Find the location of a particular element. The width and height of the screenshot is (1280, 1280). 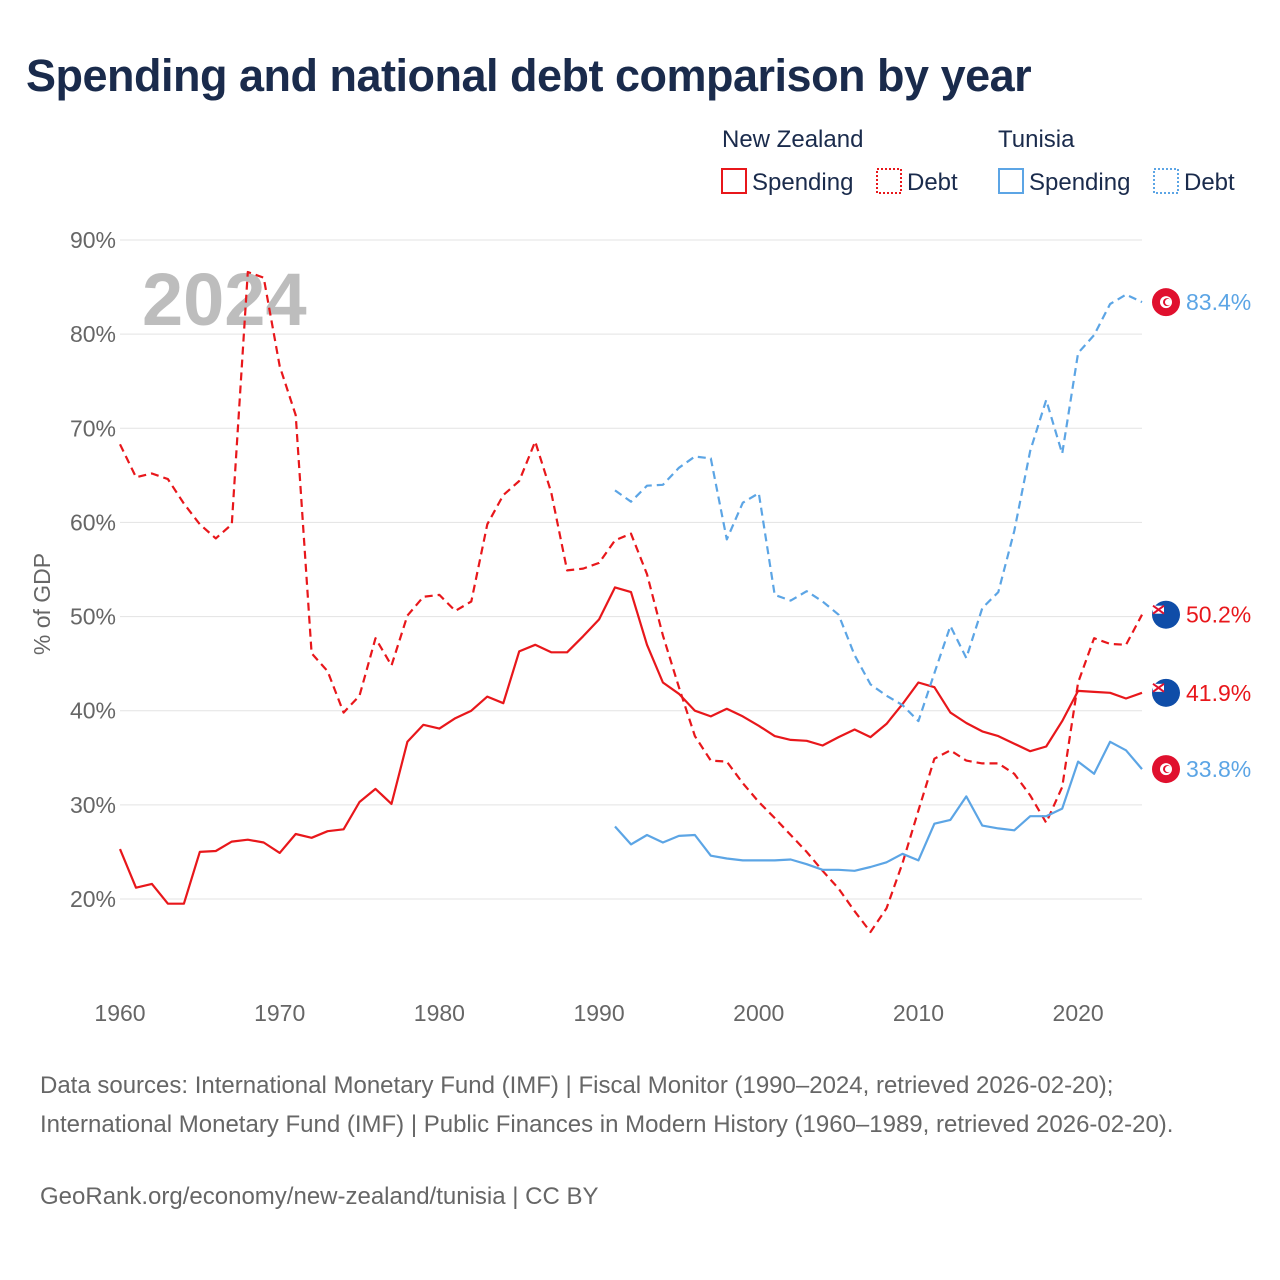

series-line-tunisia-debt is located at coordinates (878, 508).